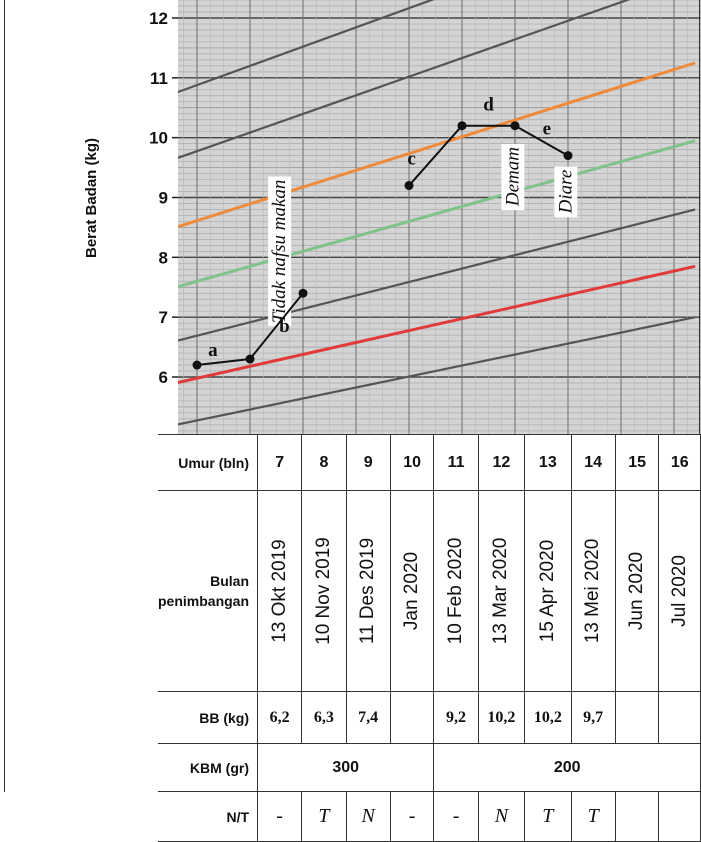 The height and width of the screenshot is (842, 701). What do you see at coordinates (679, 462) in the screenshot?
I see `age-cell: 16` at bounding box center [679, 462].